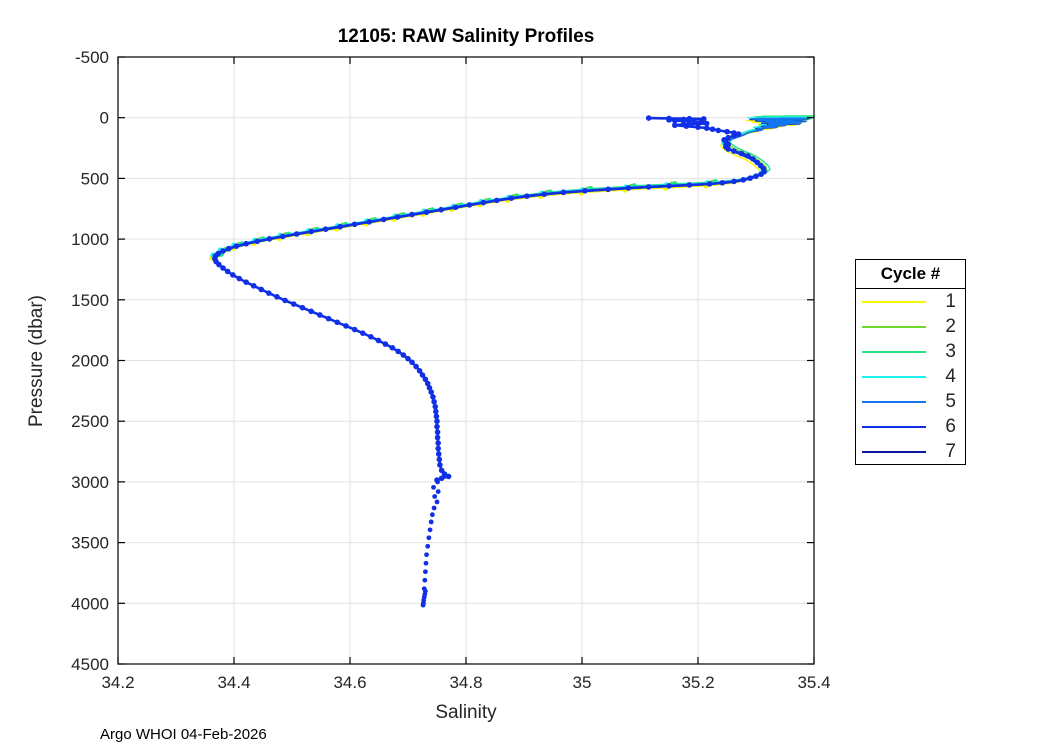 This screenshot has width=1050, height=750. What do you see at coordinates (950, 426) in the screenshot?
I see `legend-entry-label: 6` at bounding box center [950, 426].